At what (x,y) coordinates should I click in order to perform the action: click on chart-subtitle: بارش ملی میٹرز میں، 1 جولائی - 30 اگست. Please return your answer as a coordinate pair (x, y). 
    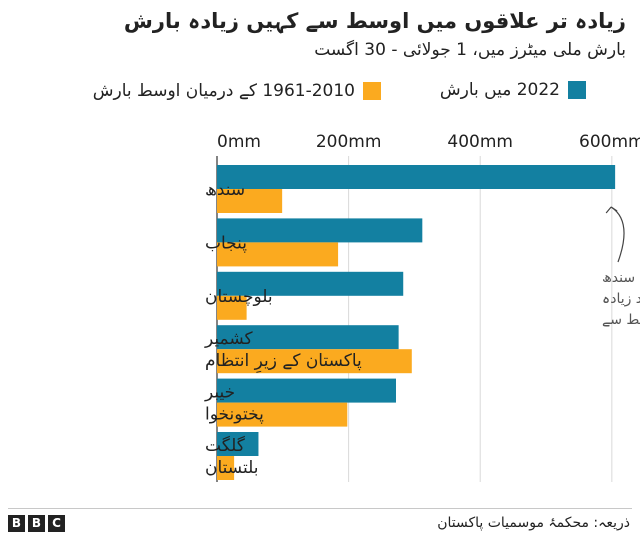
    Looking at the image, I should click on (470, 50).